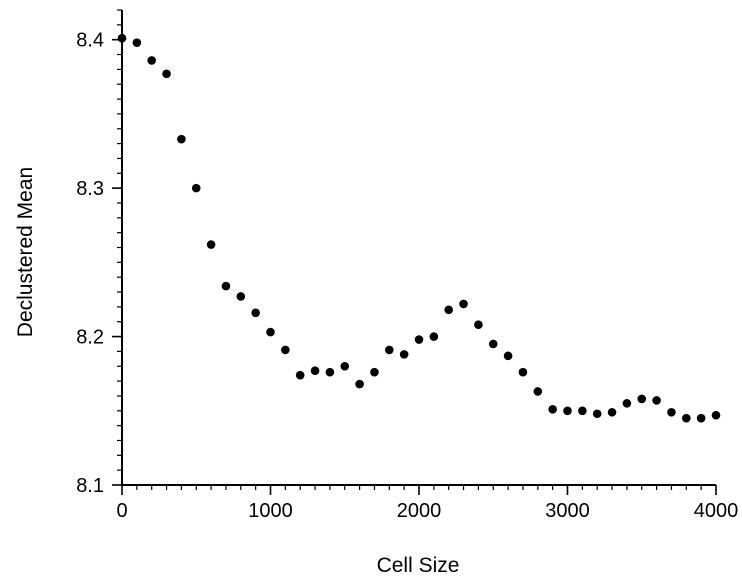 Image resolution: width=742 pixels, height=578 pixels. I want to click on y-tick-label: 8.2, so click(90, 338).